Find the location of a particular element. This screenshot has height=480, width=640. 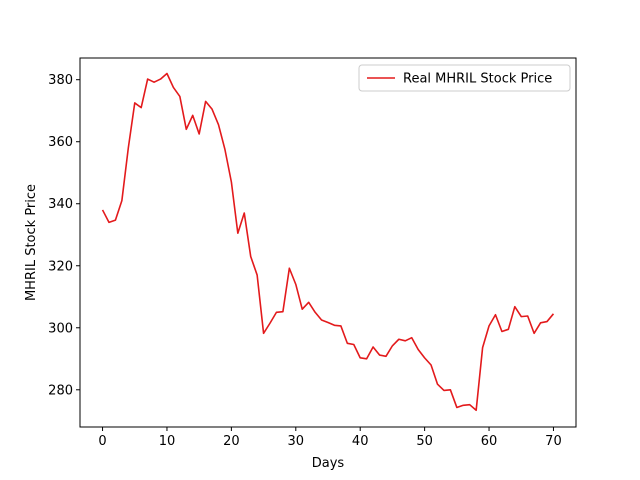

x-tick-label: 30 is located at coordinates (296, 441).